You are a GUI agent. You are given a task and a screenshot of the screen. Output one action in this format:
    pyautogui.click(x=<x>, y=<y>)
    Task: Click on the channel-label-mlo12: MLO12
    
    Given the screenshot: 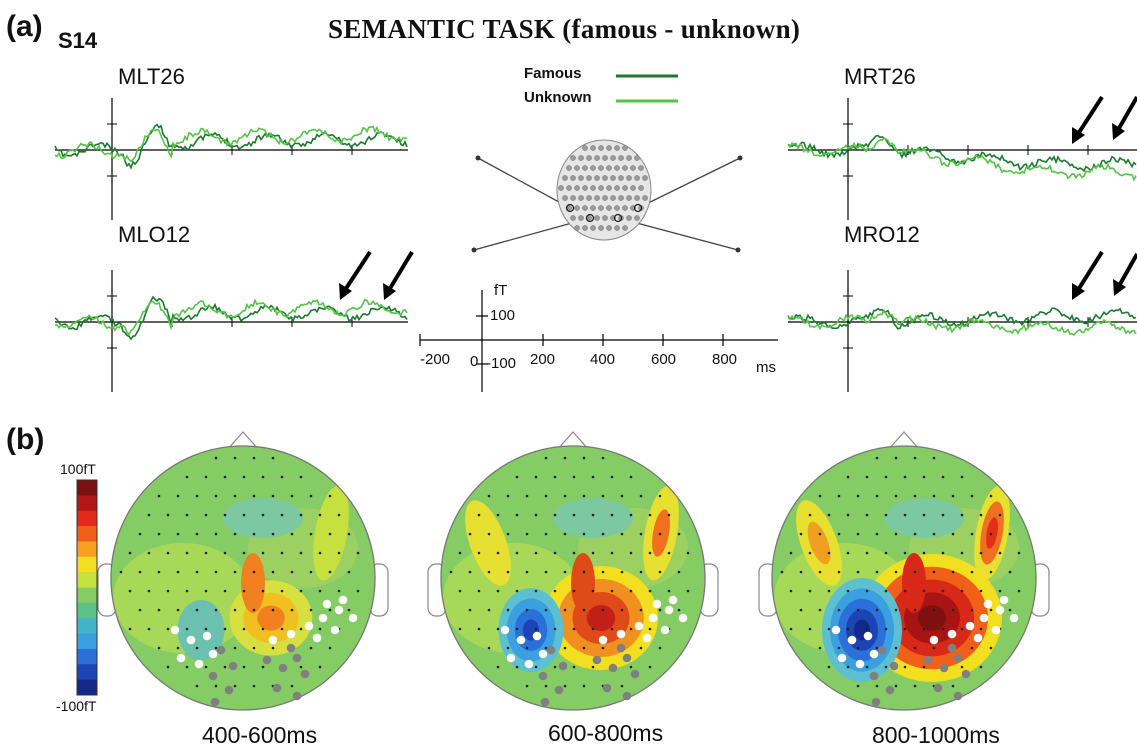 What is the action you would take?
    pyautogui.click(x=154, y=234)
    